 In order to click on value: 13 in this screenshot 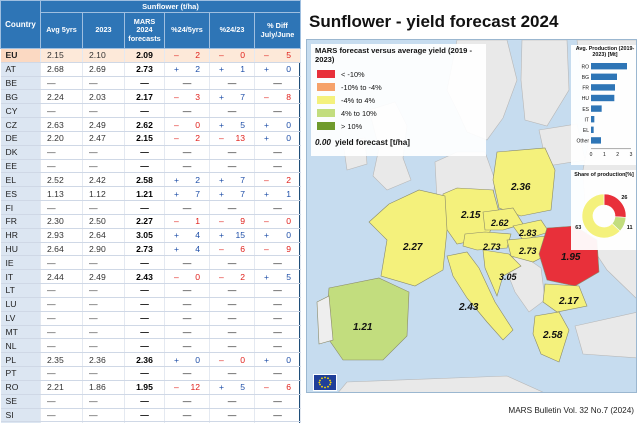, I will do `click(240, 138)`.